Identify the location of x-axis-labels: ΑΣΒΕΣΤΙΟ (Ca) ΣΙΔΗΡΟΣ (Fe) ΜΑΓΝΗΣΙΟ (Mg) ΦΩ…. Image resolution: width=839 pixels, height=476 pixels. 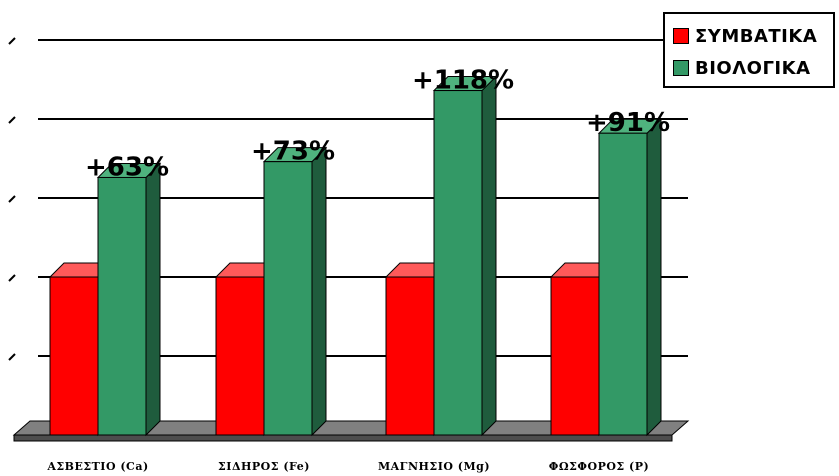
(347, 466).